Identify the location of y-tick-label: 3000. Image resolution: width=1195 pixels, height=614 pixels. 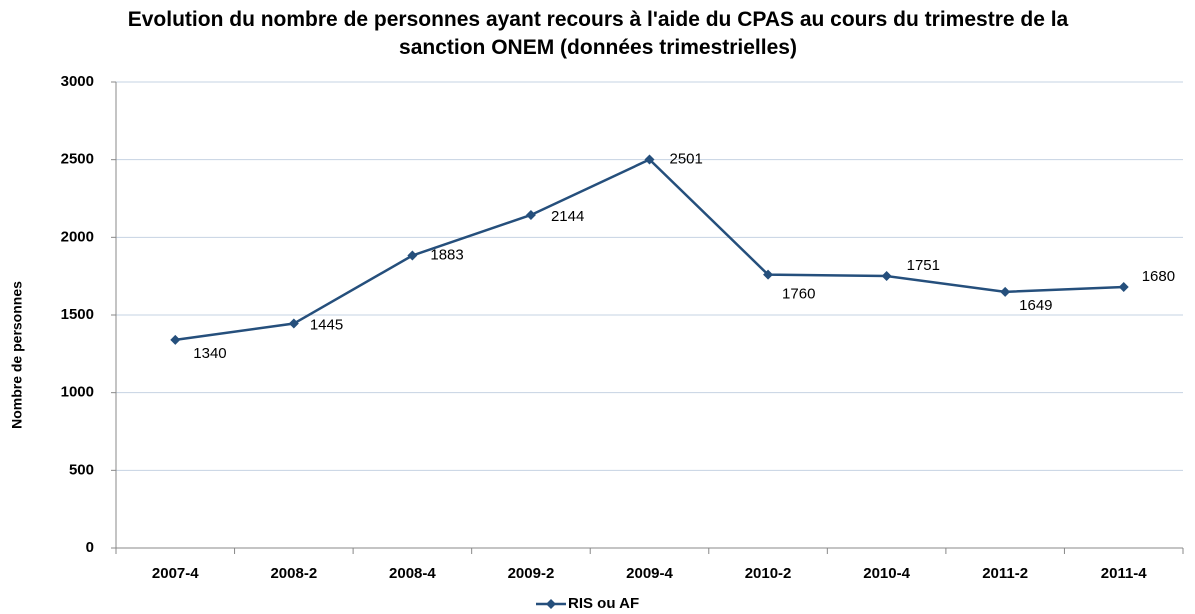
(77, 81).